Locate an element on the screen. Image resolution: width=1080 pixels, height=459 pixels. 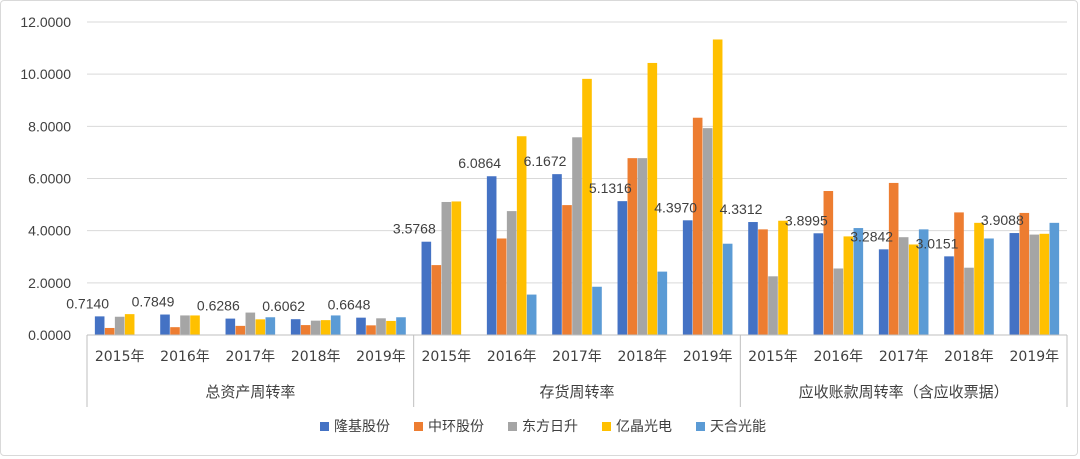
legend-label: 天合光能 is located at coordinates (738, 427).